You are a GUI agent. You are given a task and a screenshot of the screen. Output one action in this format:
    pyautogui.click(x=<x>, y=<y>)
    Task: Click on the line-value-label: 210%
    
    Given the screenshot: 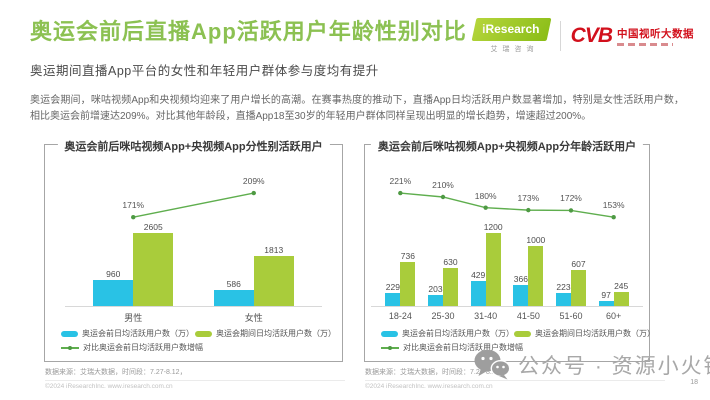 What is the action you would take?
    pyautogui.click(x=443, y=185)
    